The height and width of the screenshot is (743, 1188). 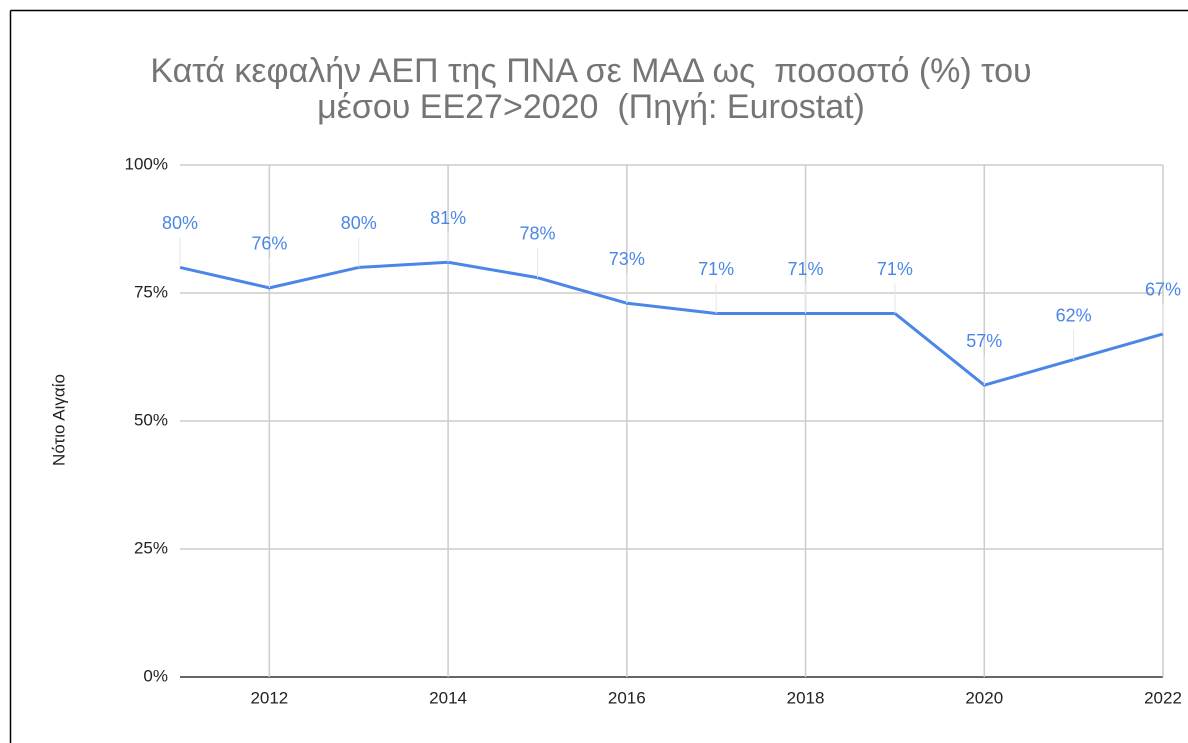 I want to click on x-tick-label: 2012, so click(x=269, y=697).